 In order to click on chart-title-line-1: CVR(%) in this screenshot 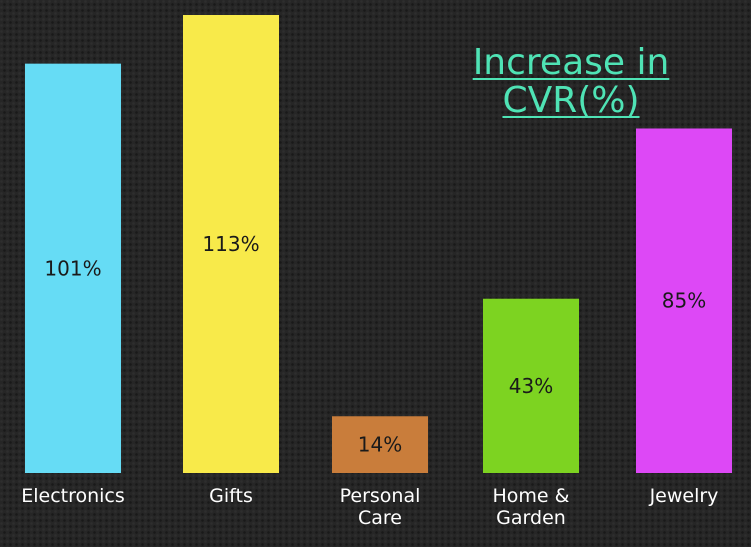, I will do `click(570, 100)`.